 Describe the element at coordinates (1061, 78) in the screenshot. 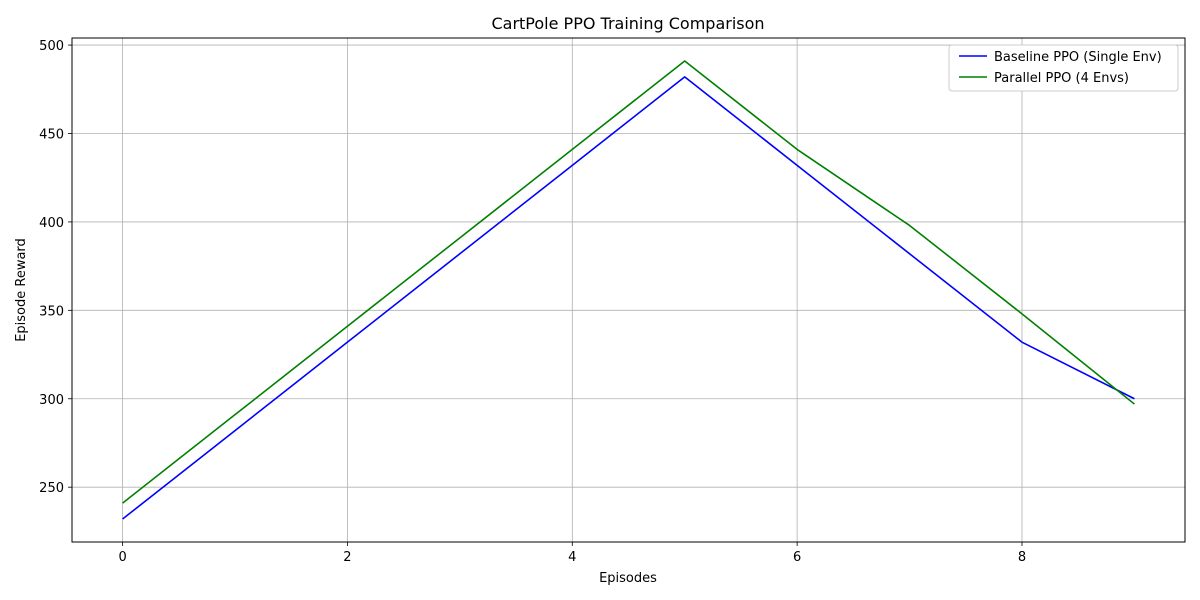

I see `legend-label-parallel: Parallel PPO (4 Envs)` at that location.